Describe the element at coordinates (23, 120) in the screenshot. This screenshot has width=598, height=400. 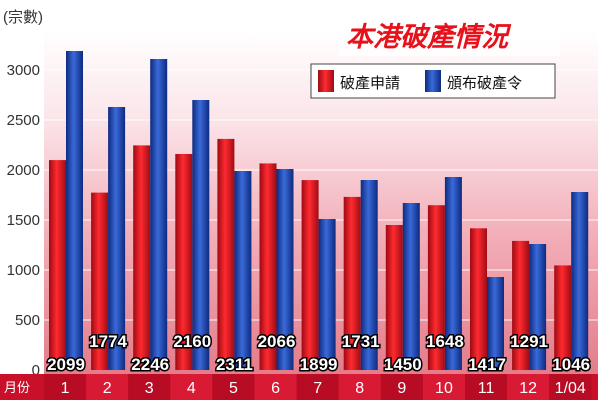
I see `y-tick-label: 2500` at that location.